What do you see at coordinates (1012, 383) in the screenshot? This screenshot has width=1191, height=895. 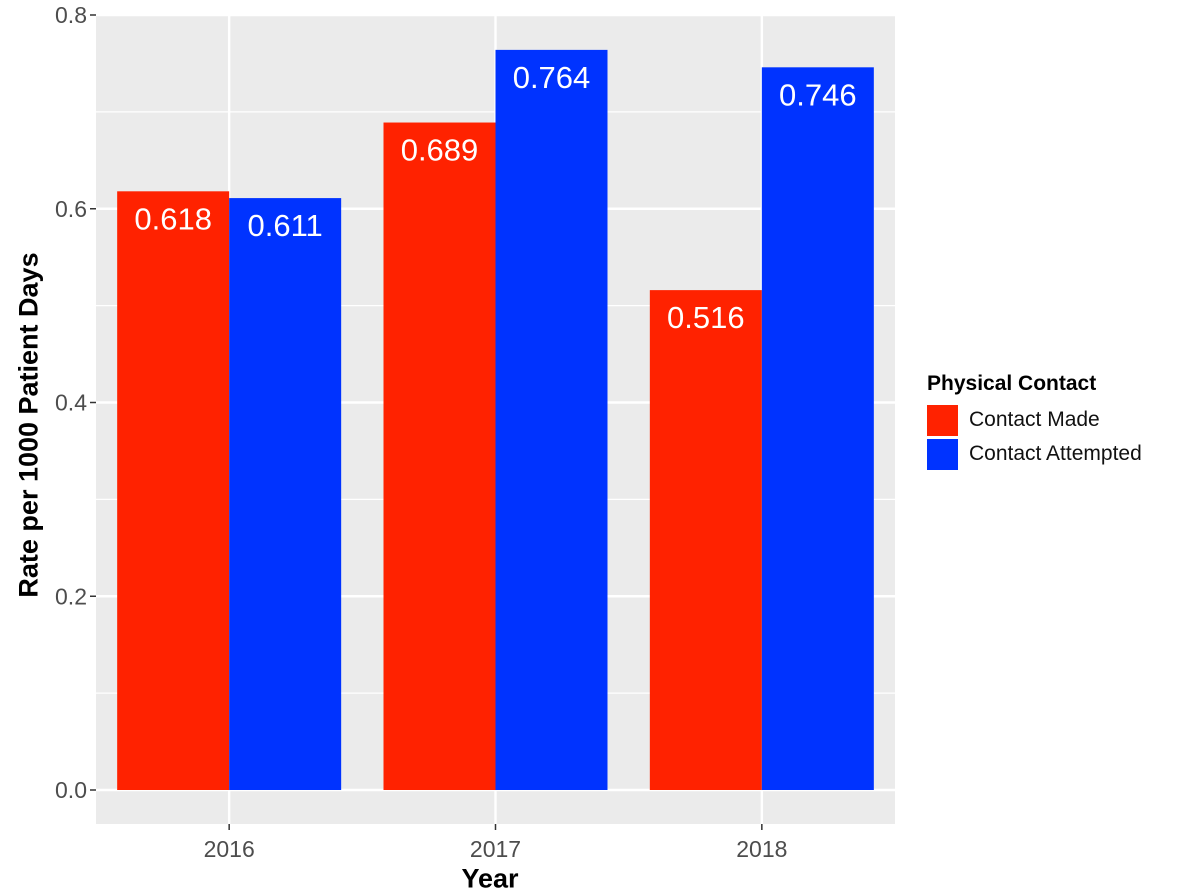 I see `legend-title: Physical Contact` at bounding box center [1012, 383].